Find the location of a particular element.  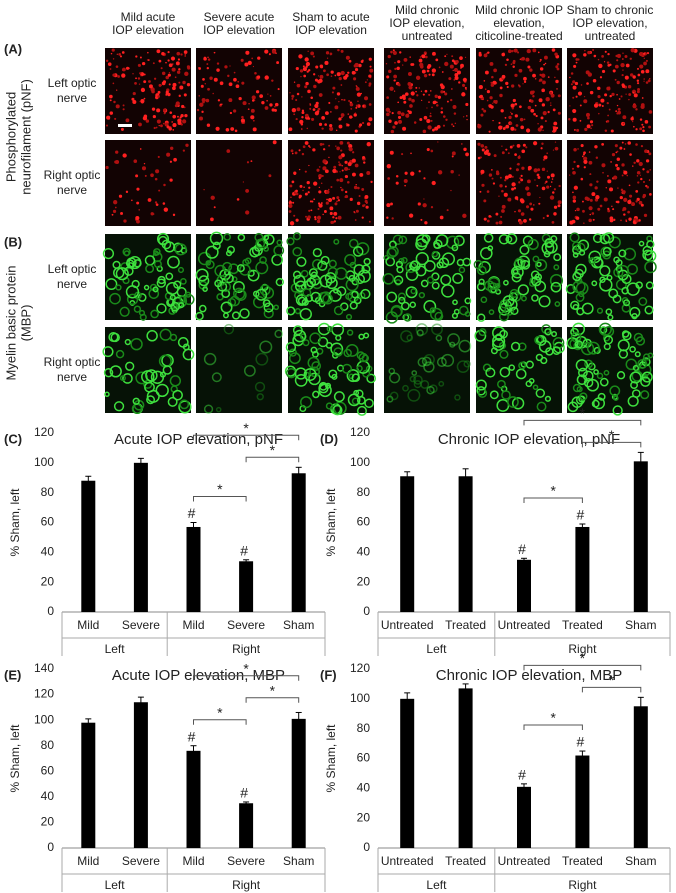

micrograph is located at coordinates (610, 91).